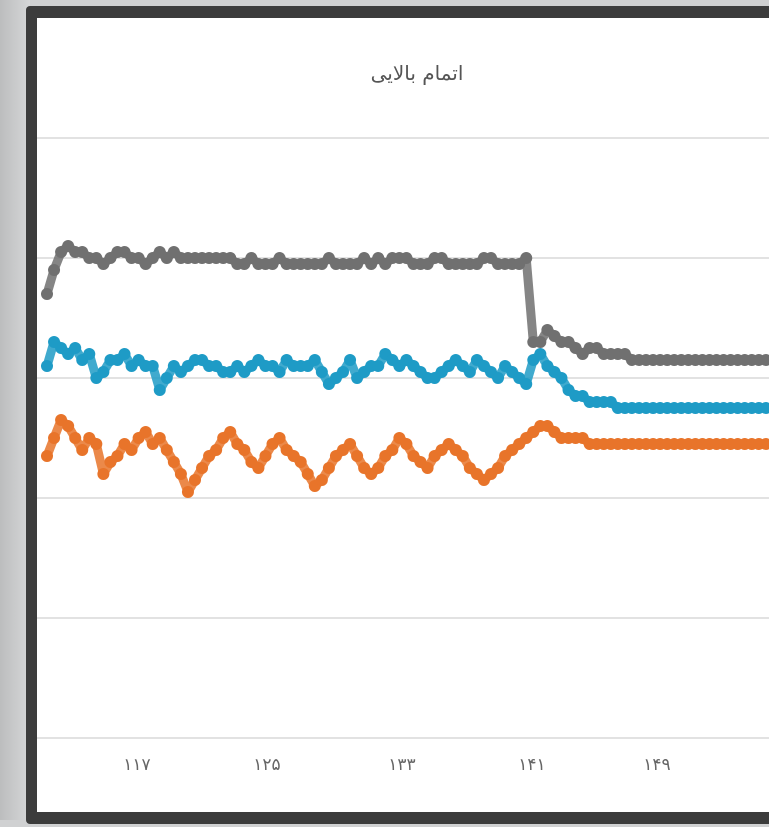 The image size is (769, 827). Describe the element at coordinates (15, 413) in the screenshot. I see `window-left-edge` at that location.